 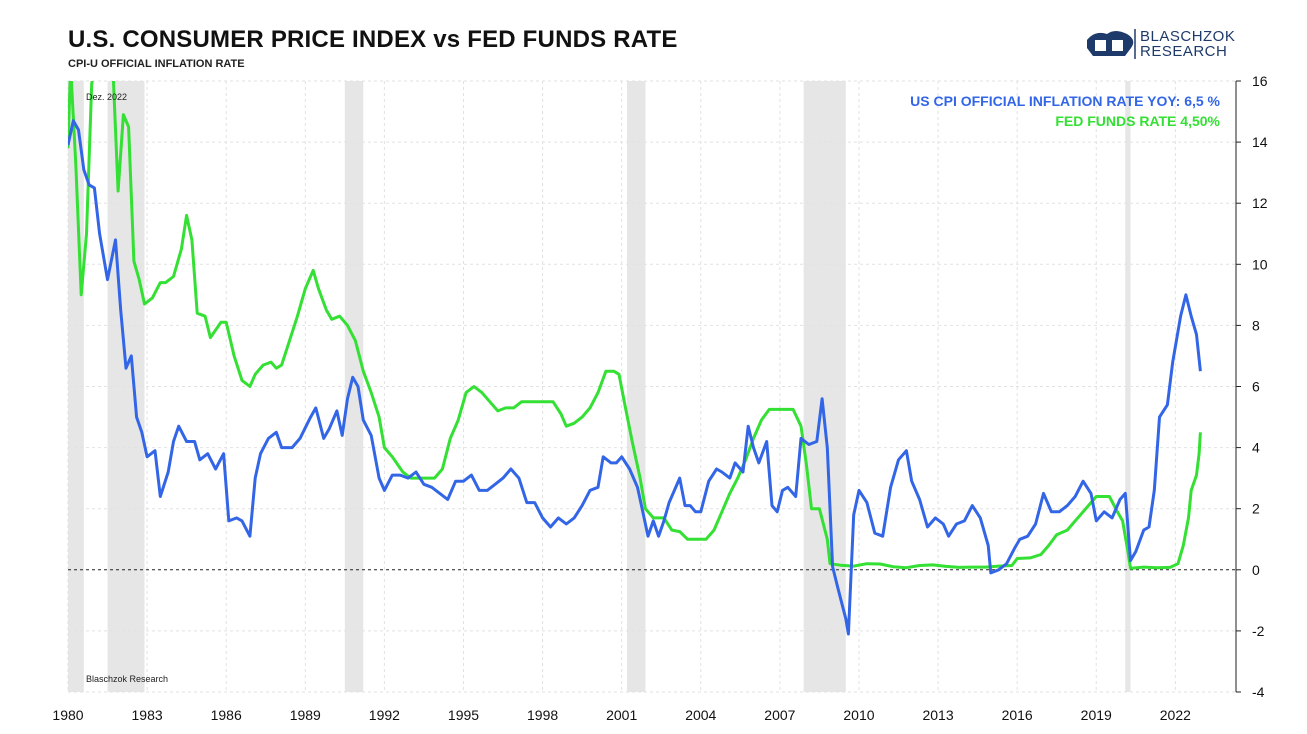 What do you see at coordinates (1260, 203) in the screenshot?
I see `y-tick-label: 12` at bounding box center [1260, 203].